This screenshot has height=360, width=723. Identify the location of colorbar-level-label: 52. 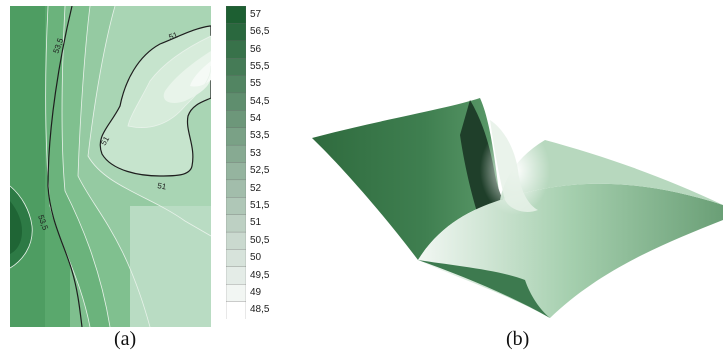
(256, 188).